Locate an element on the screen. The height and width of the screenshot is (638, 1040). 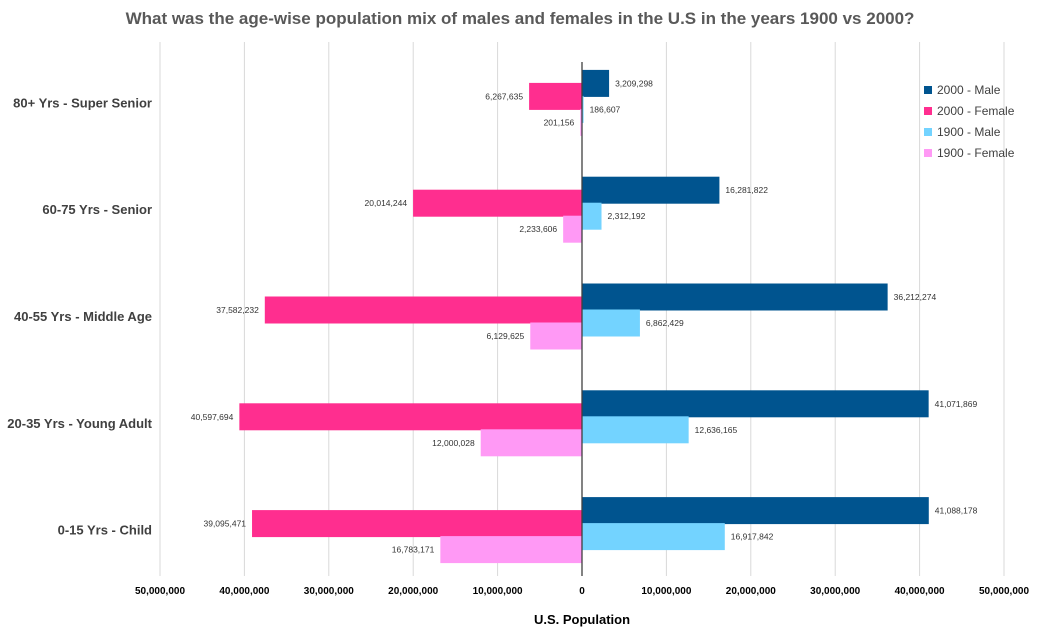
data-label: 201,156 is located at coordinates (559, 122).